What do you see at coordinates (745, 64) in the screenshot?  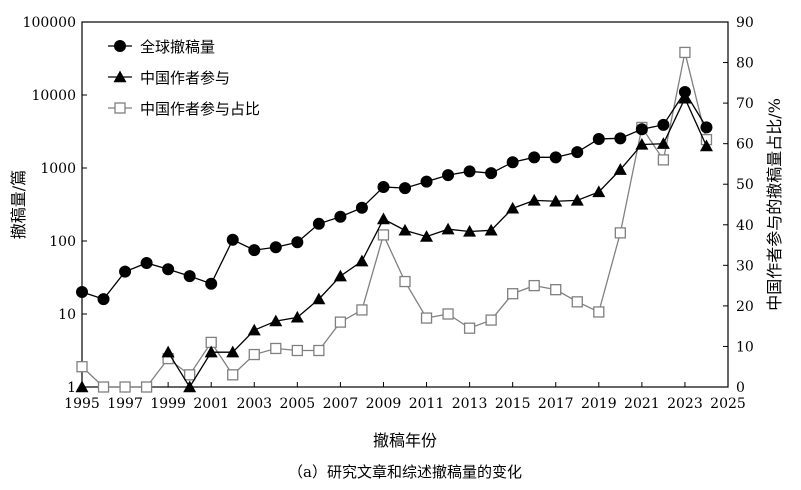 I see `y2-tick-label: 80` at bounding box center [745, 64].